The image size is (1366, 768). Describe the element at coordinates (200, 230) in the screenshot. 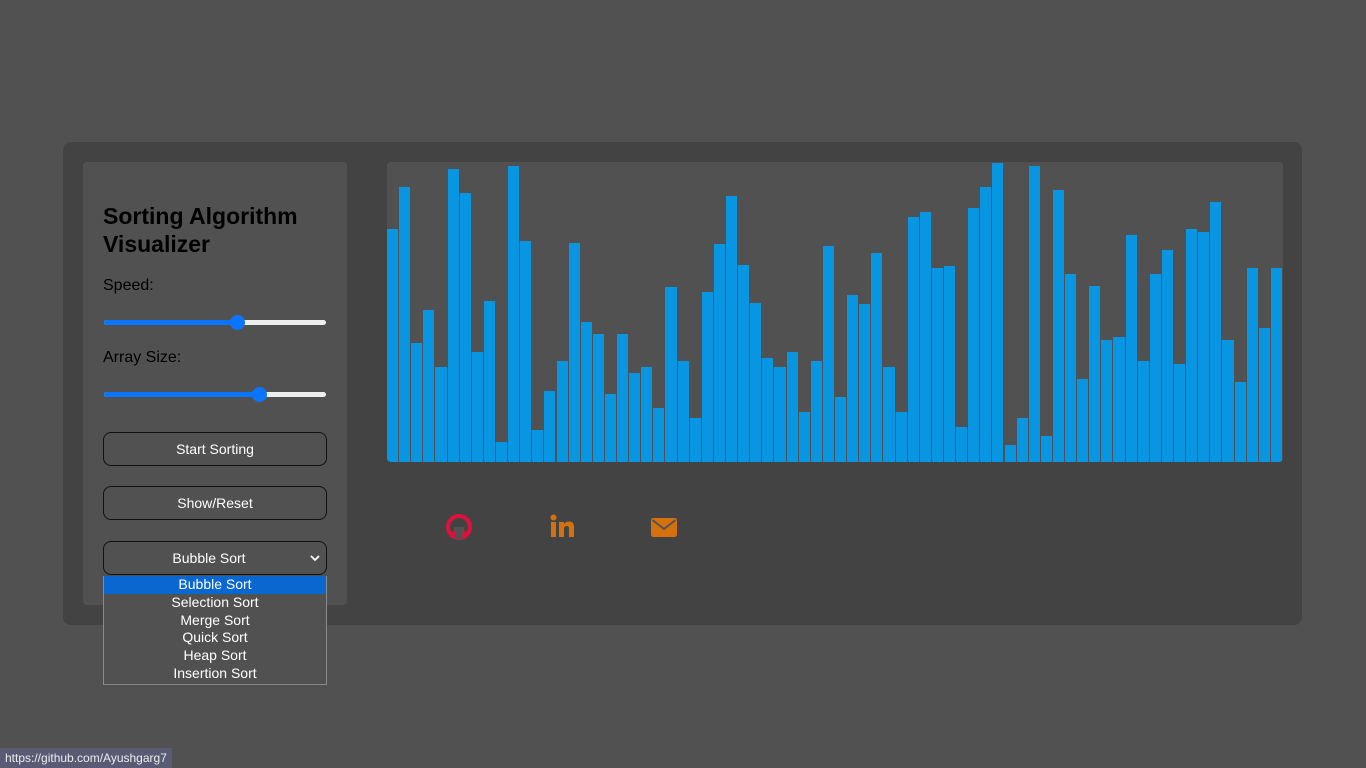

I see `page-title: Sorting Algorithm Visualizer` at that location.